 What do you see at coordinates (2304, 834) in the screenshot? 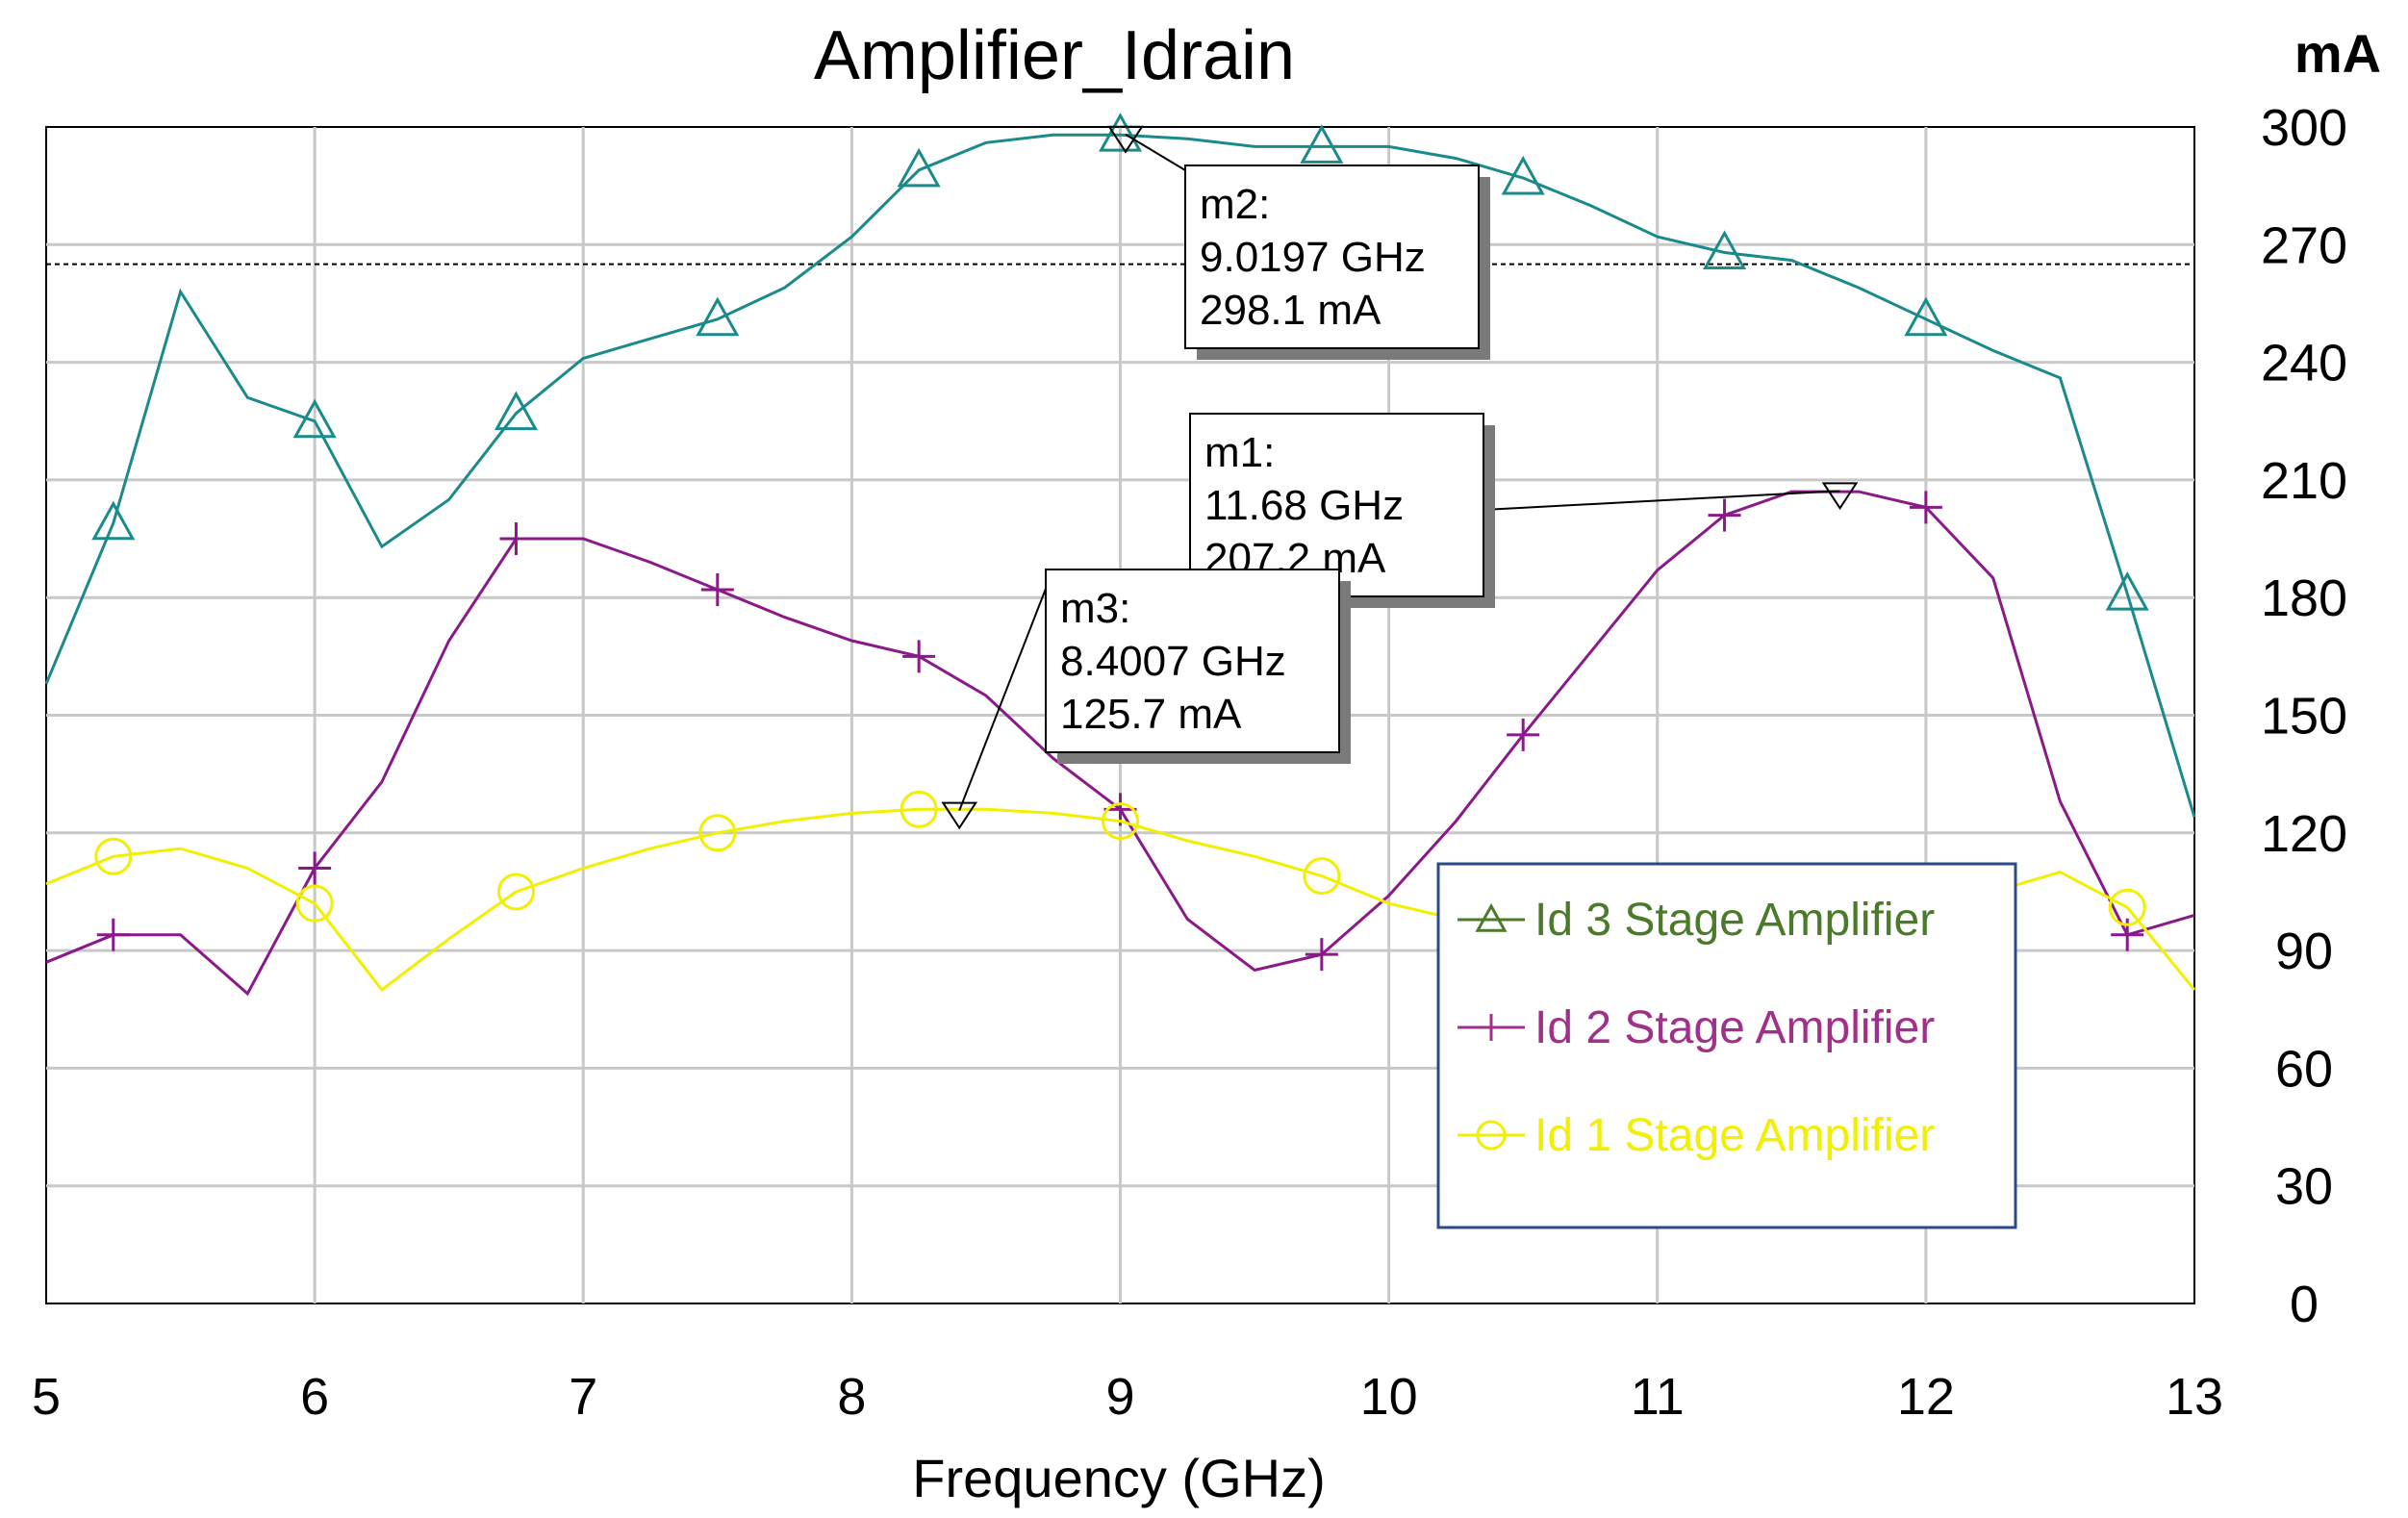
I see `y-tick-label: 120` at bounding box center [2304, 834].